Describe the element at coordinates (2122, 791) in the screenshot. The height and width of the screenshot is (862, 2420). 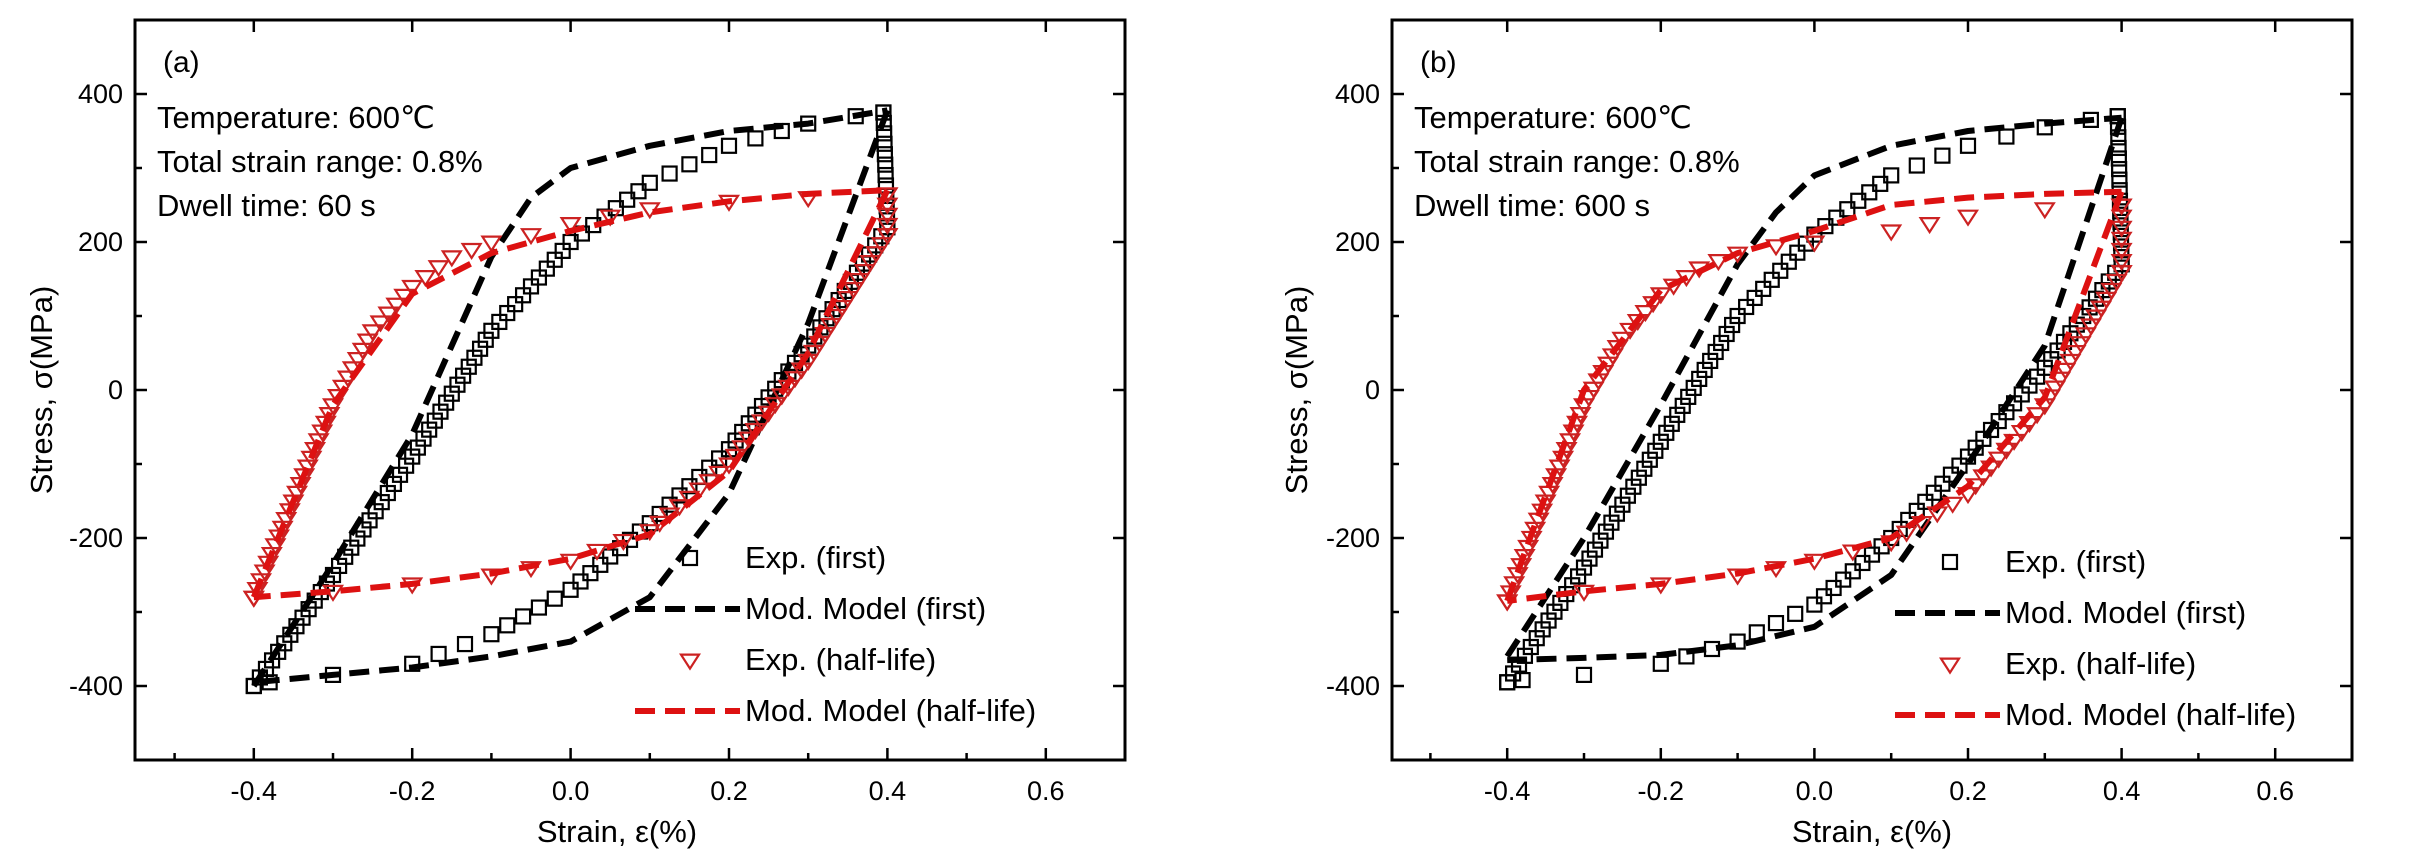
I see `x-tick-label: 0.4` at that location.